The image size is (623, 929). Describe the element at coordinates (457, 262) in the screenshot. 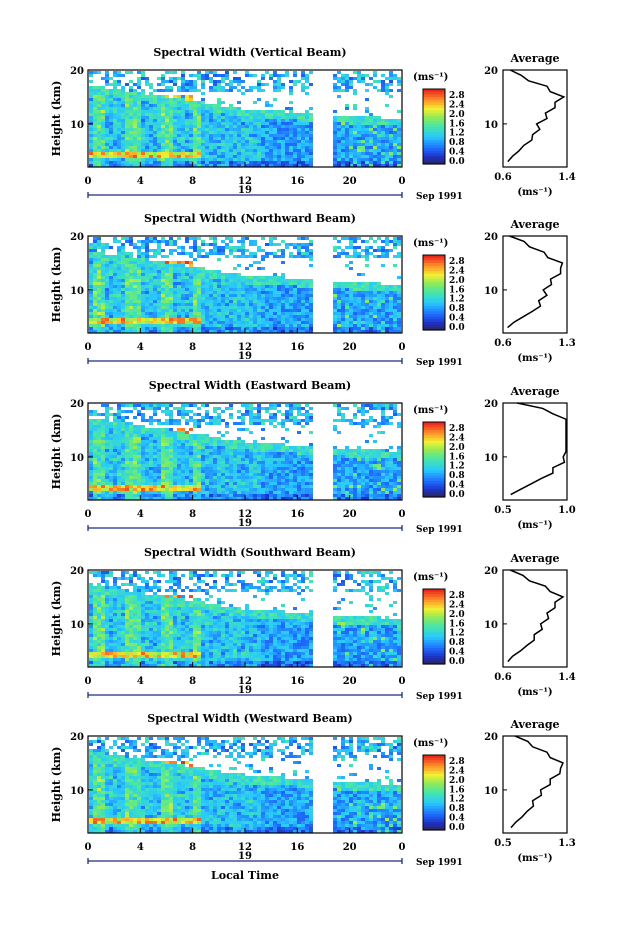

I see `colorbar-tick-label: 2.8` at that location.